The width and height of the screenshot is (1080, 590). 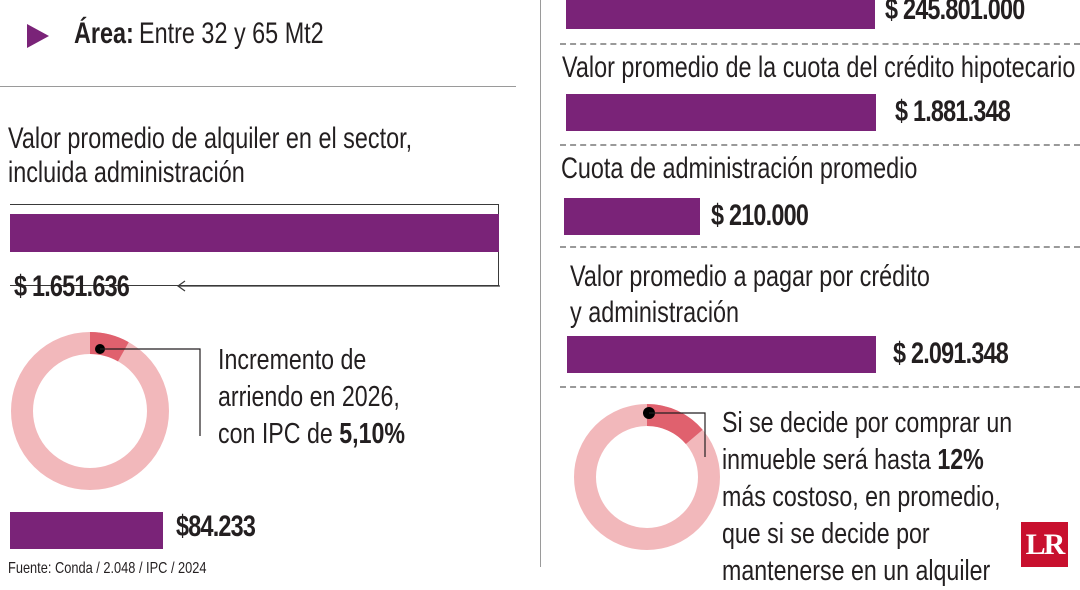 What do you see at coordinates (960, 460) in the screenshot?
I see `buy-percent: 12%` at bounding box center [960, 460].